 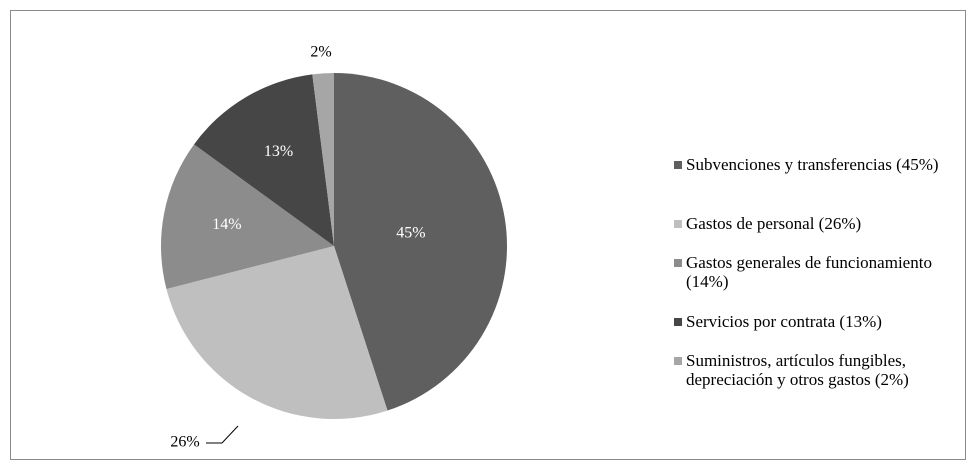 What do you see at coordinates (226, 224) in the screenshot?
I see `data-label: 14%` at bounding box center [226, 224].